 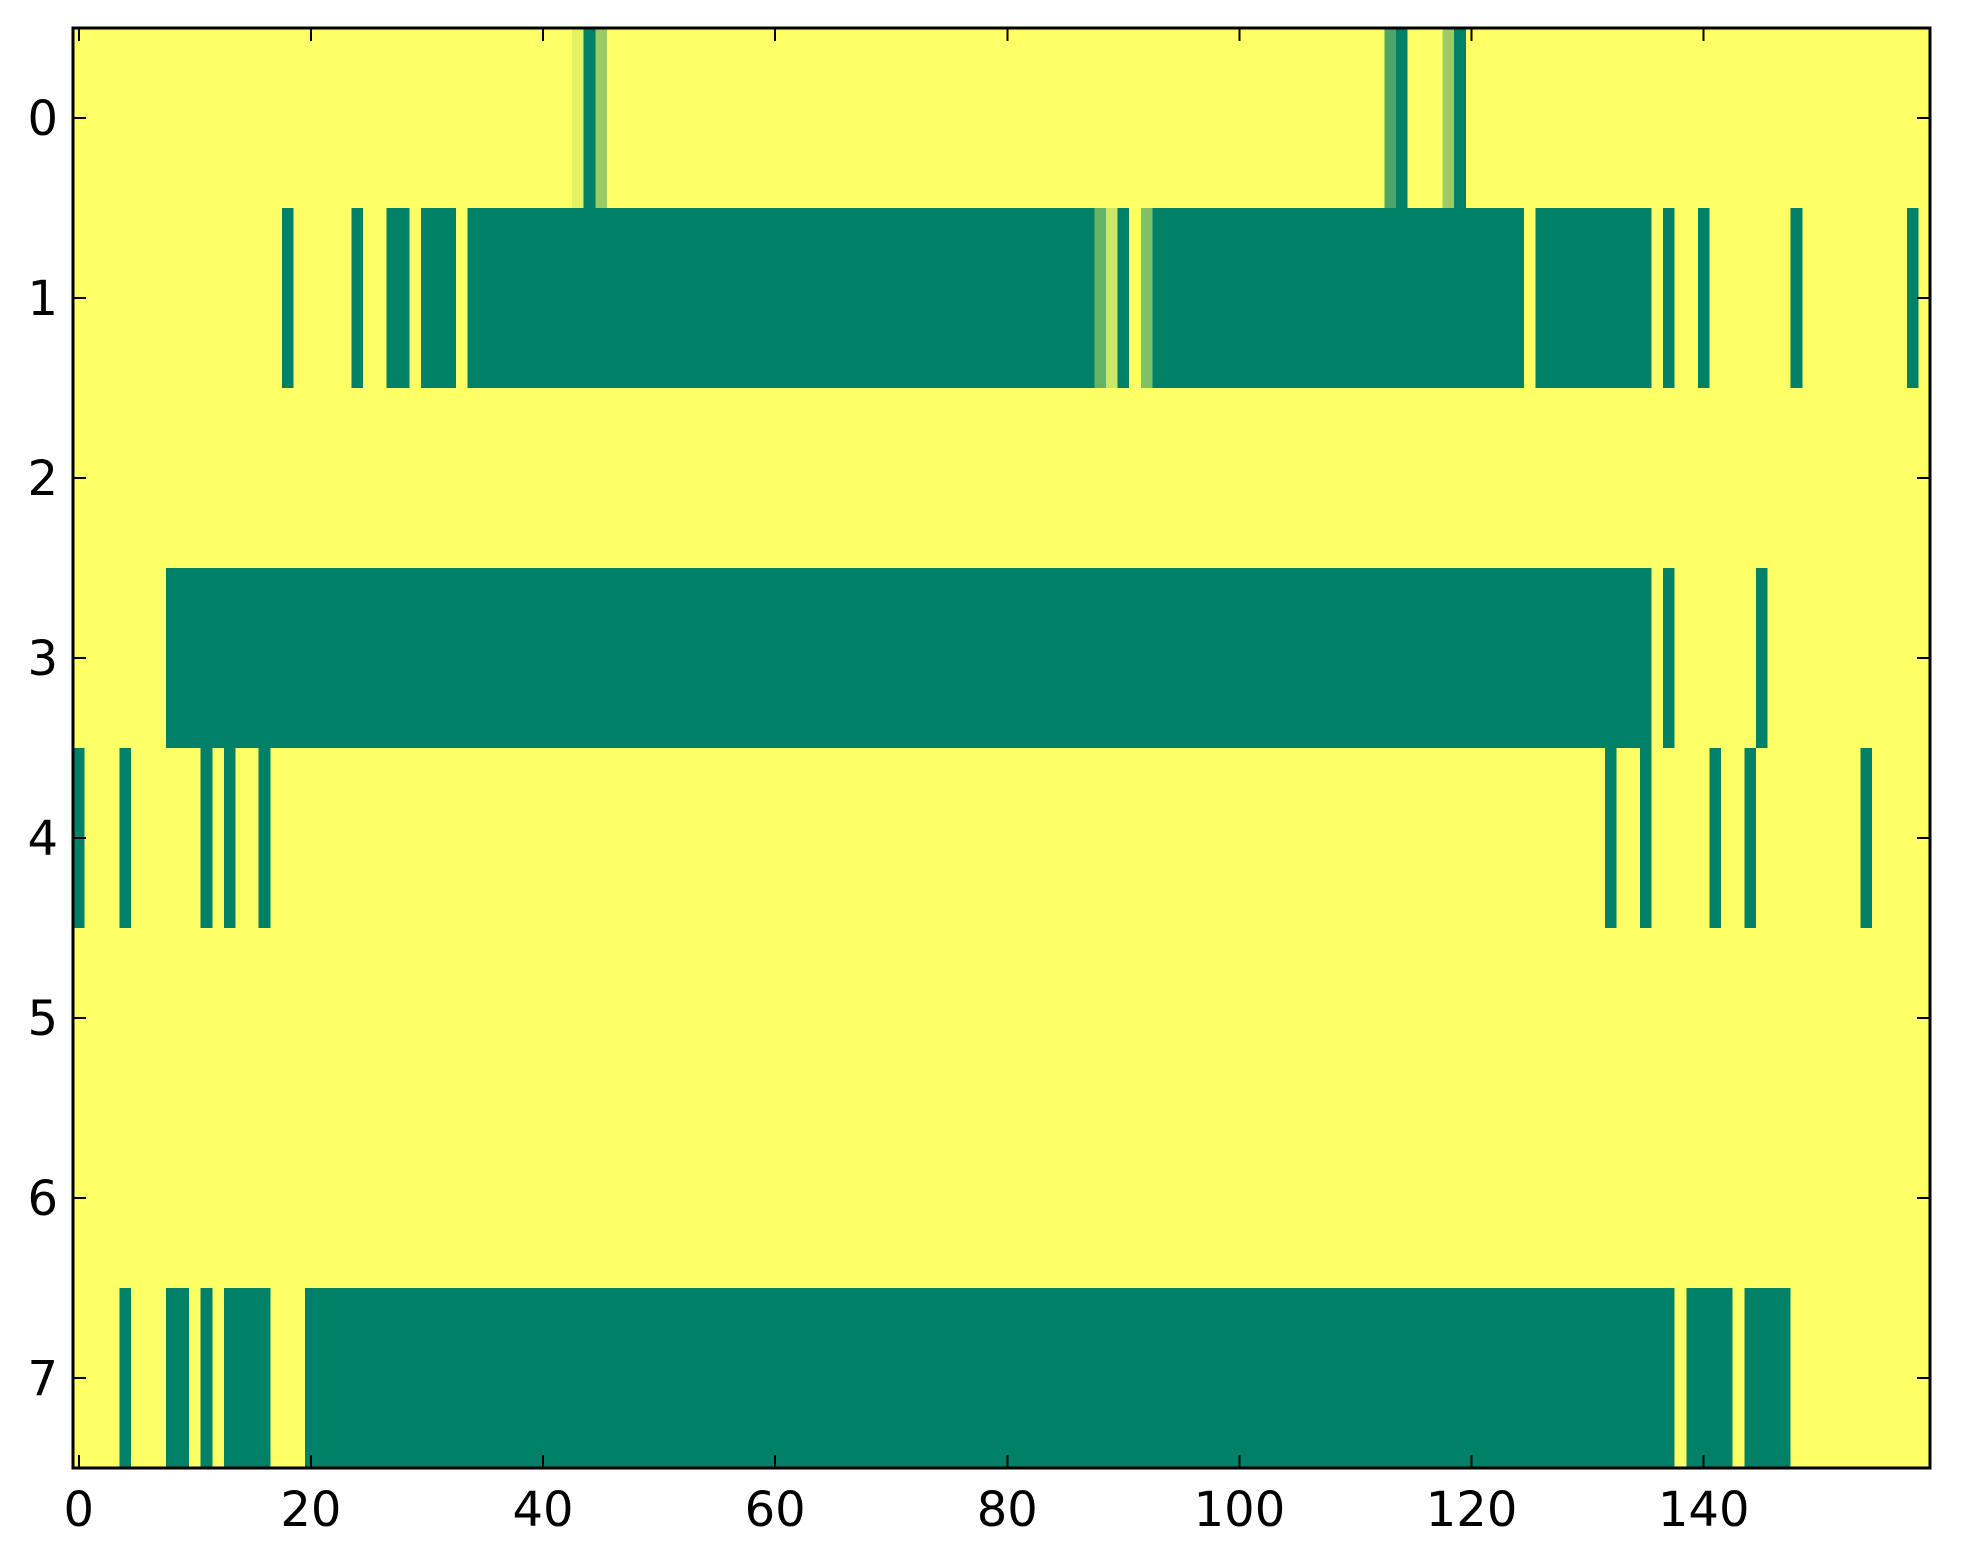 I want to click on x-tick-label: 40, so click(x=543, y=1510).